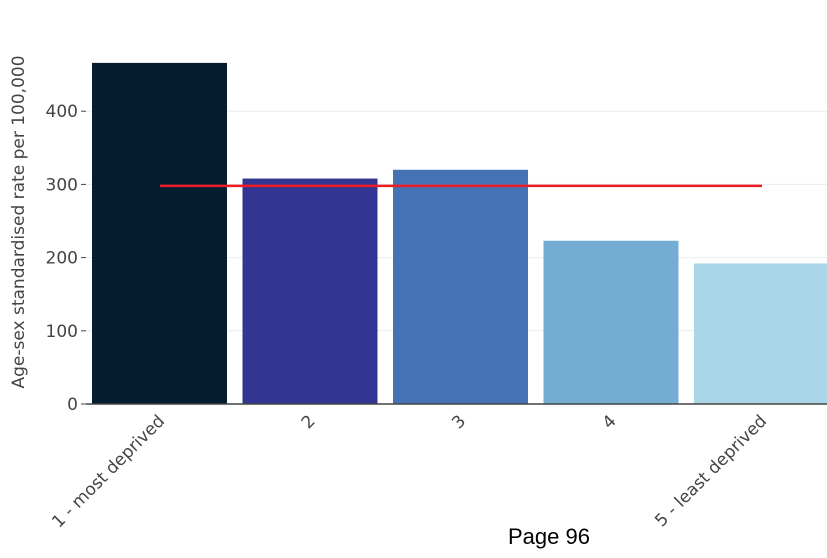  I want to click on x-tick-label: 1 - most deprived, so click(108, 471).